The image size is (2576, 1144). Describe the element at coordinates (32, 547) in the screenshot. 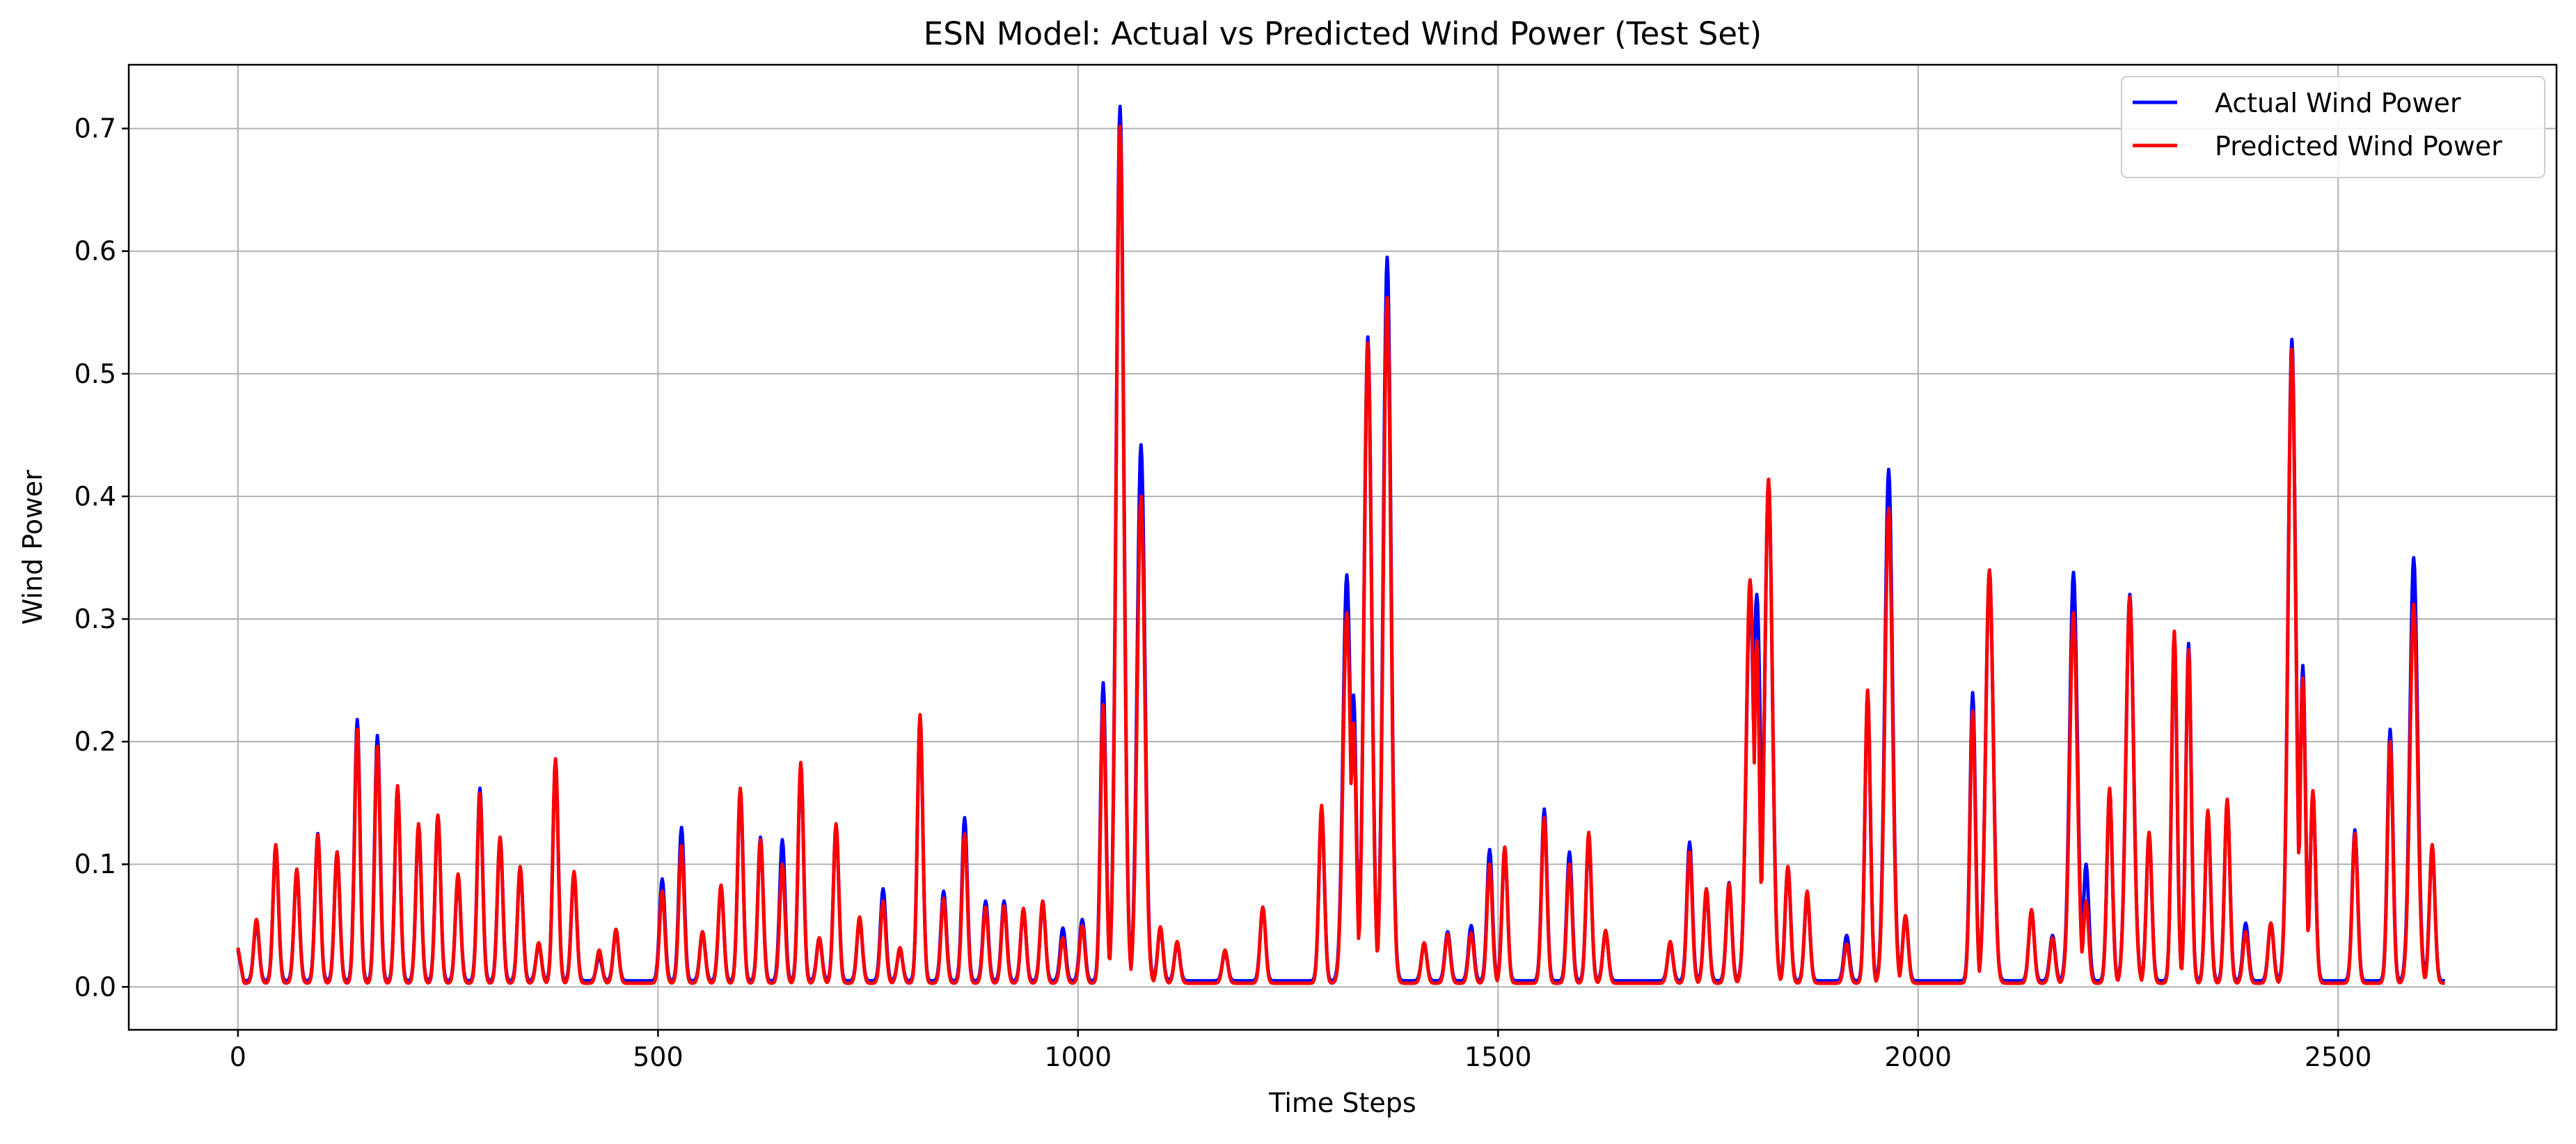

I see `y-axis-label: Wind Power` at that location.